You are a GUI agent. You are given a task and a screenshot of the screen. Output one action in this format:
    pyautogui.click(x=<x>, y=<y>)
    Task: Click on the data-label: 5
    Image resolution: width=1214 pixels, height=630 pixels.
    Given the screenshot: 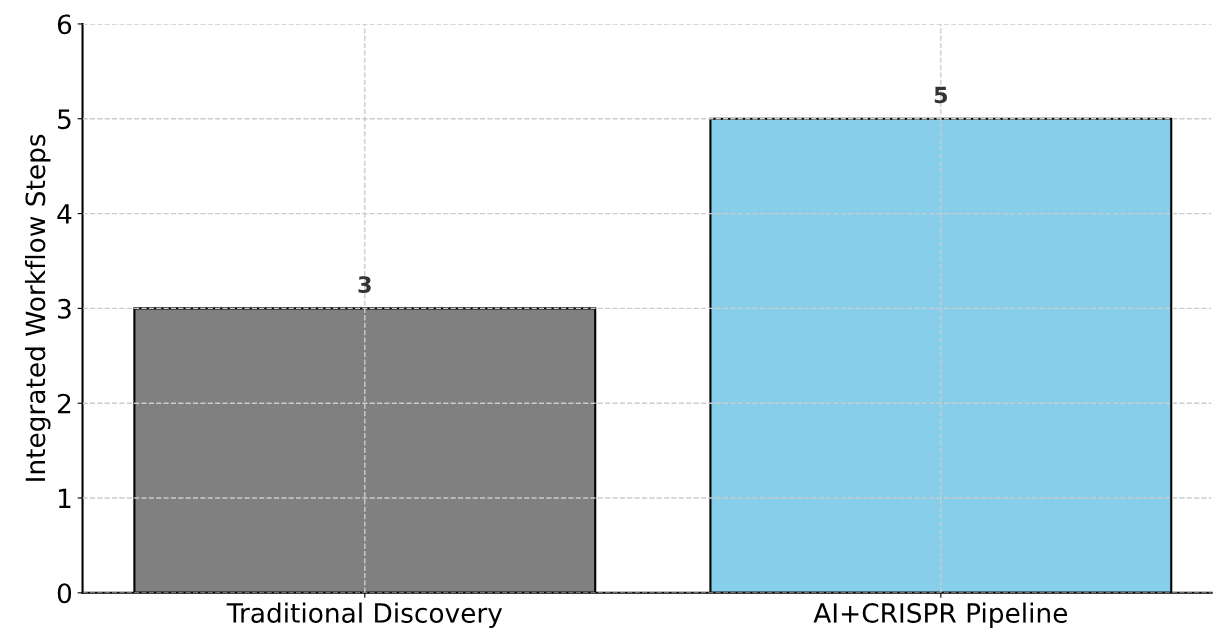 What is the action you would take?
    pyautogui.click(x=941, y=95)
    